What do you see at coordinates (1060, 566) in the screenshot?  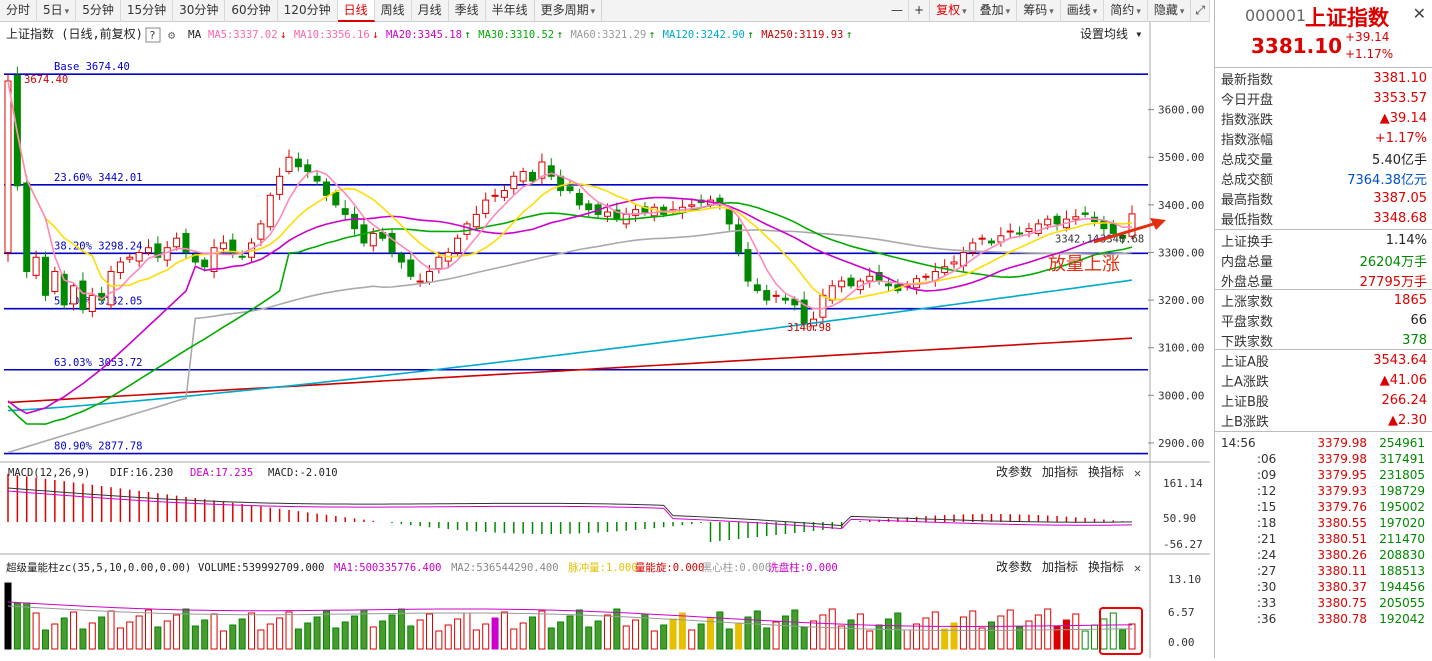 I see `volume-button-1: 加指标` at bounding box center [1060, 566].